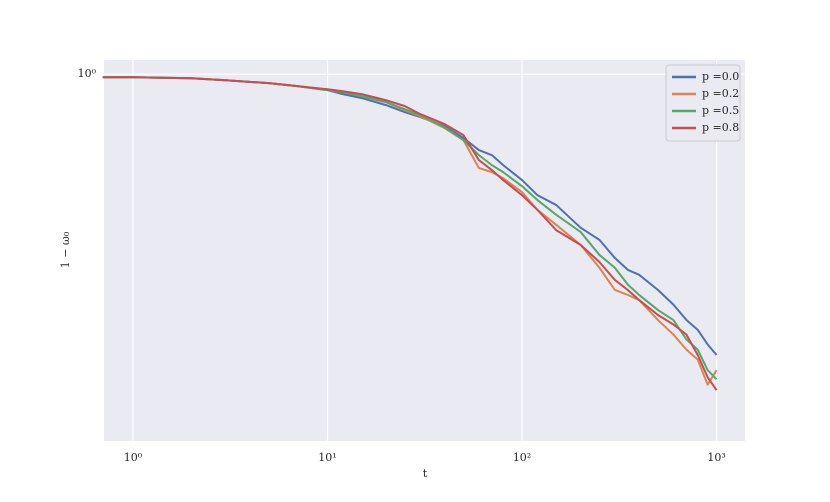 The width and height of the screenshot is (830, 502). What do you see at coordinates (522, 457) in the screenshot?
I see `x-tick-label: 10²` at bounding box center [522, 457].